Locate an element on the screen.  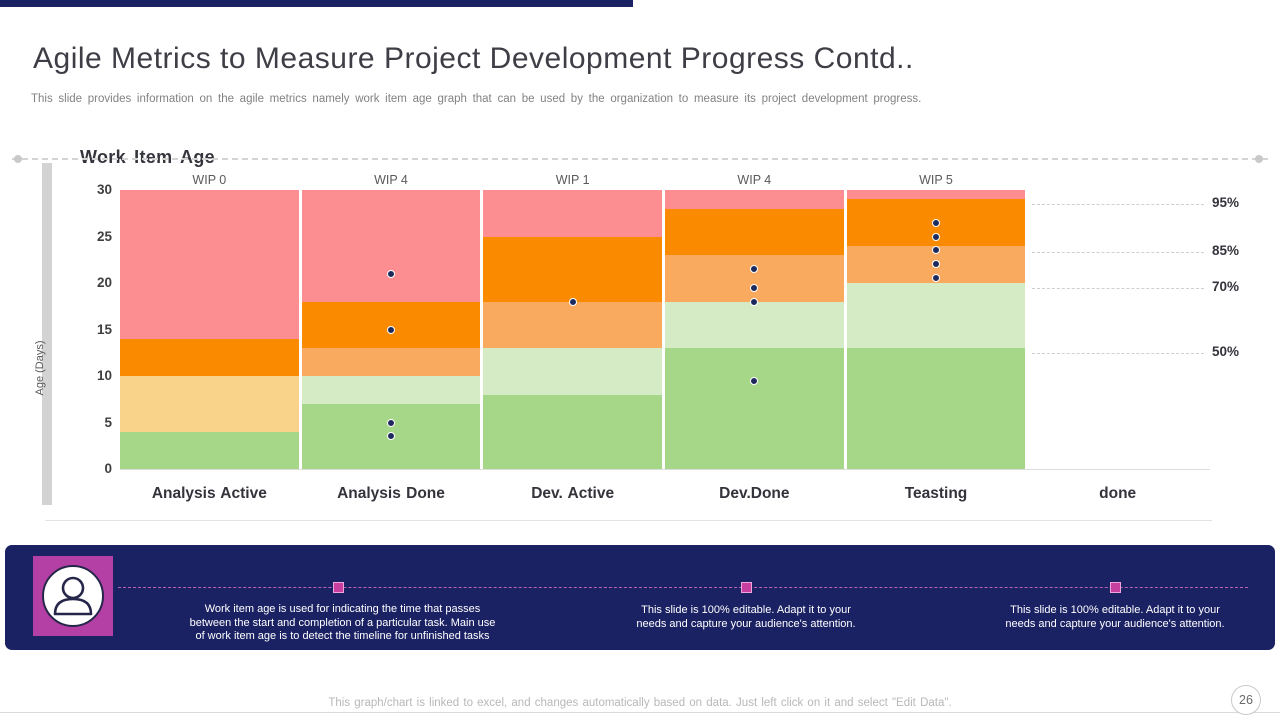
x-axis-line is located at coordinates (665, 469).